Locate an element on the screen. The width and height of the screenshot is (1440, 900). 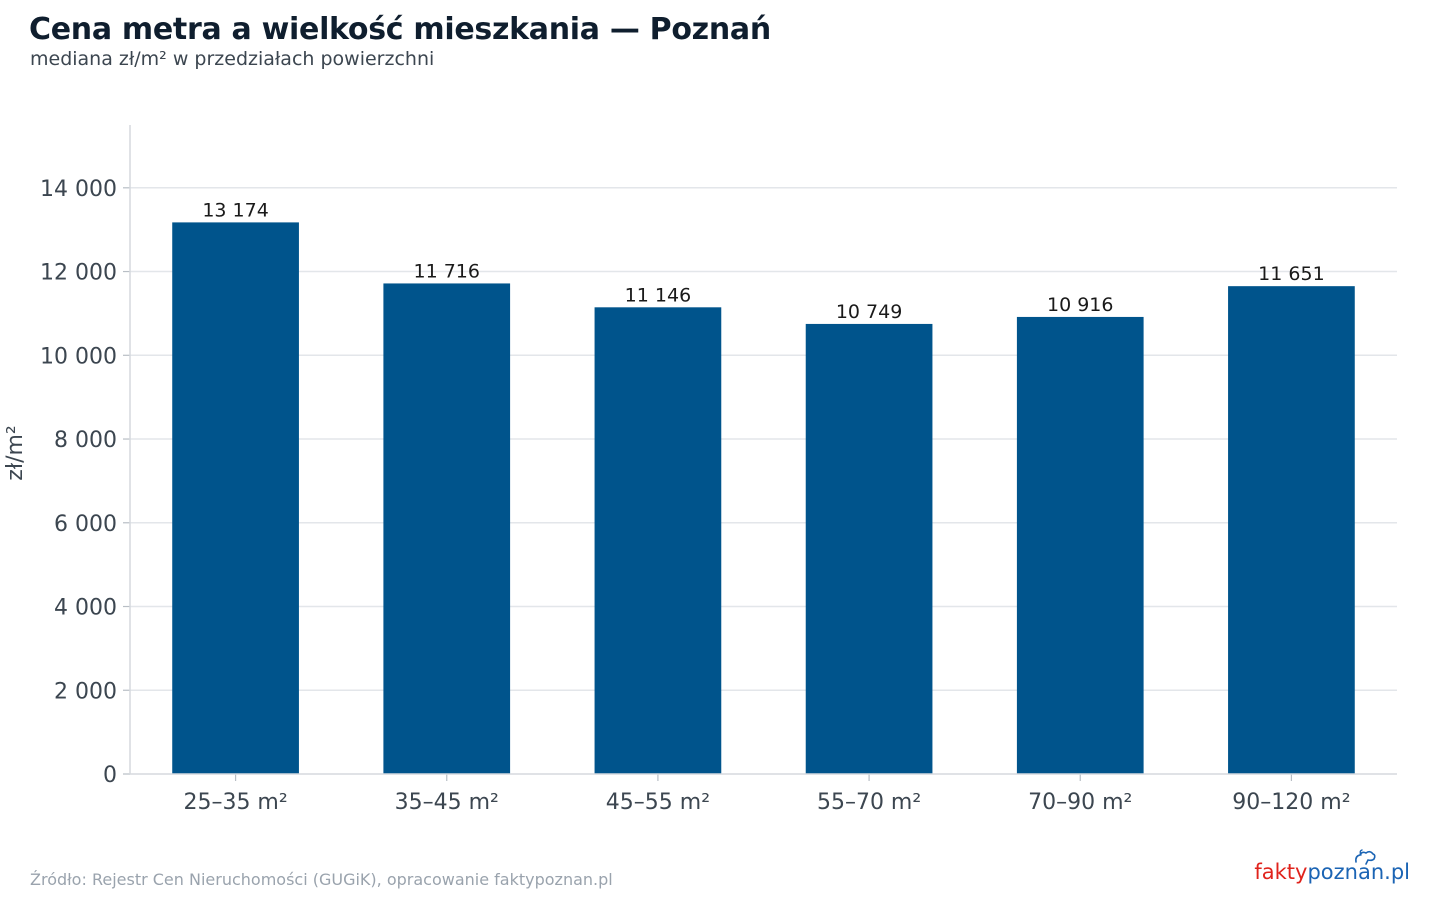
x-tick-label: 25–35 m² is located at coordinates (235, 802).